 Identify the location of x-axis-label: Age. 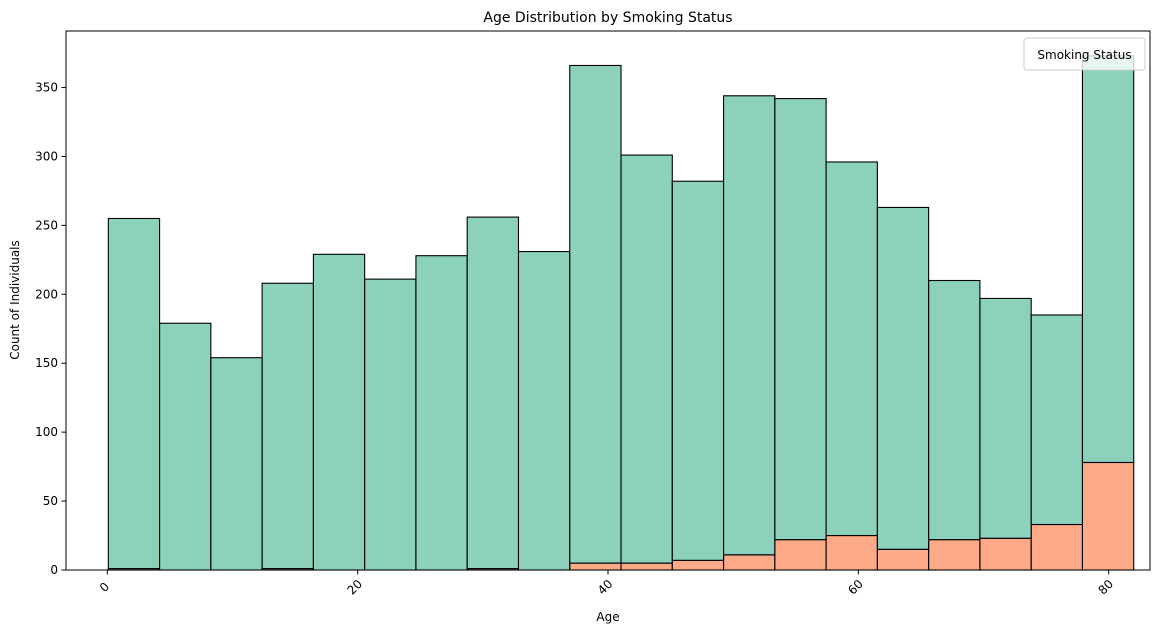
(607, 617).